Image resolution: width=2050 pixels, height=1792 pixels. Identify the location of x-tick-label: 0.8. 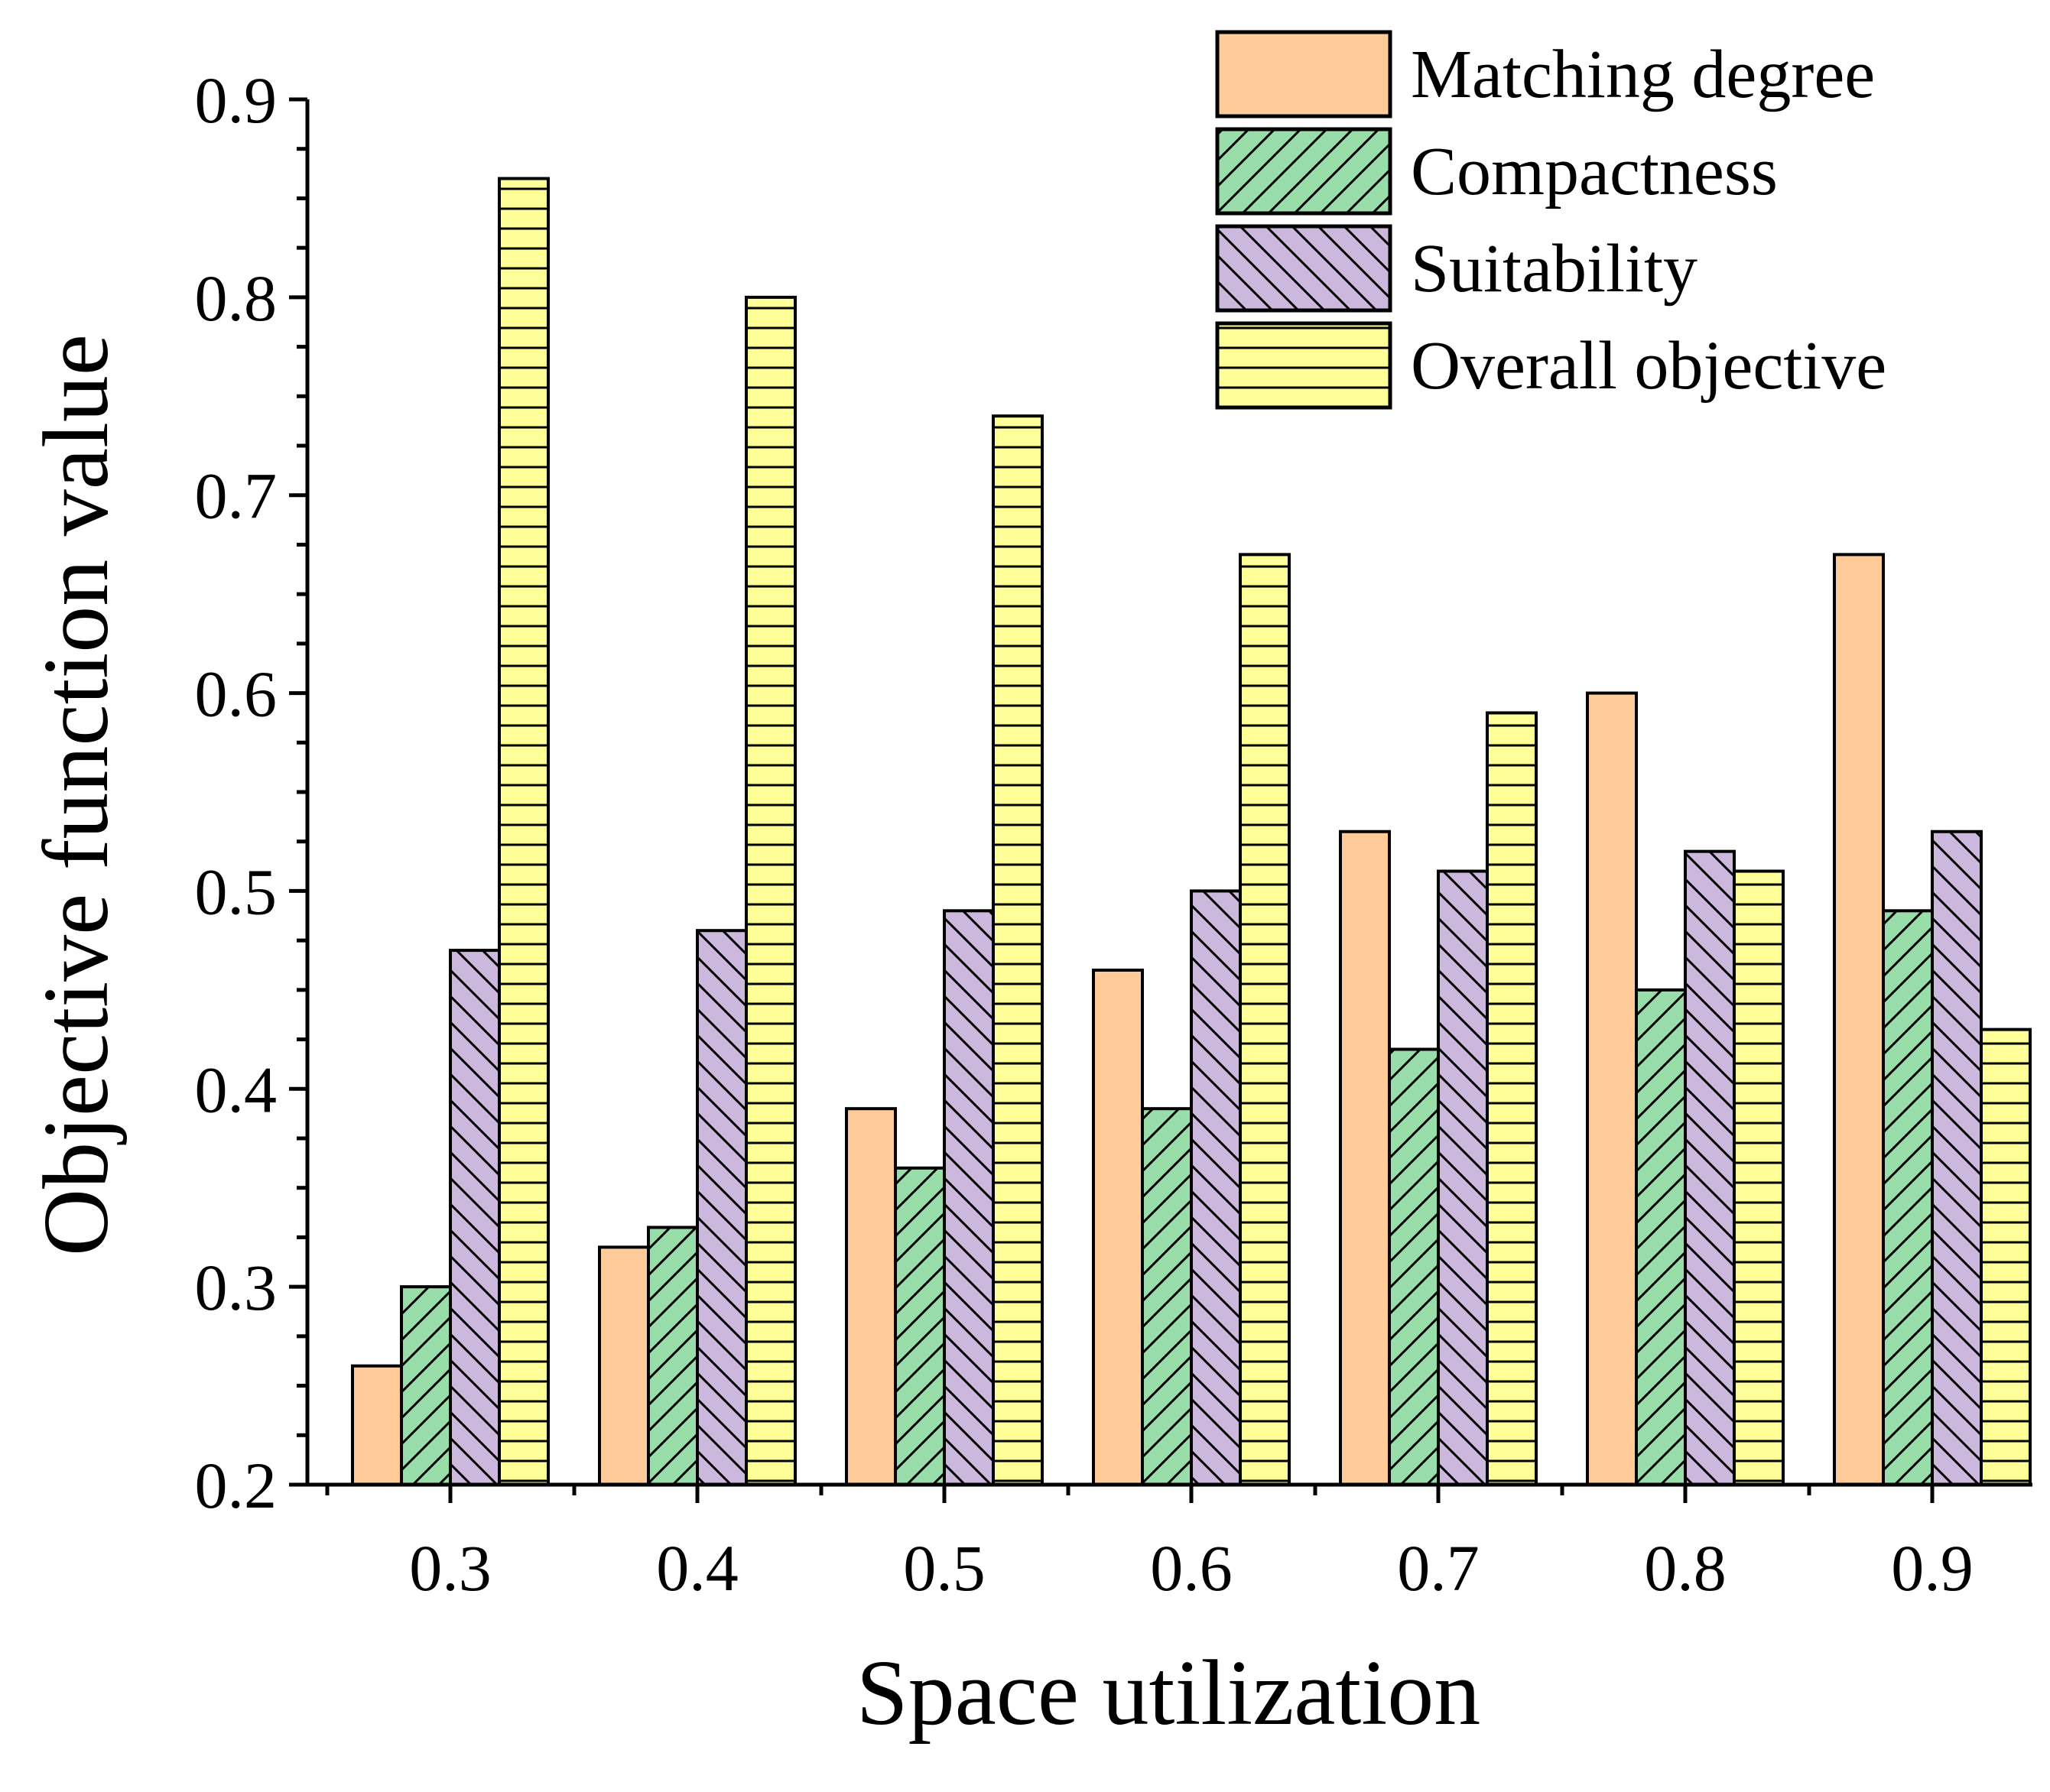
(1685, 1568).